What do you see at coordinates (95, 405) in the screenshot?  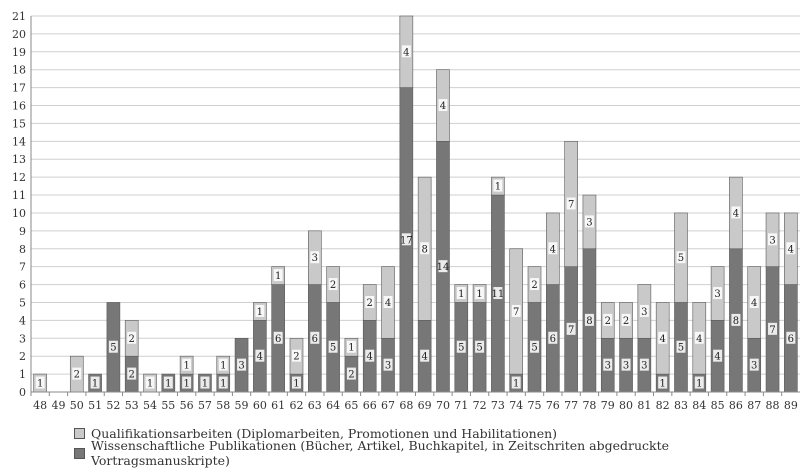 I see `x-tick-label: 51` at bounding box center [95, 405].